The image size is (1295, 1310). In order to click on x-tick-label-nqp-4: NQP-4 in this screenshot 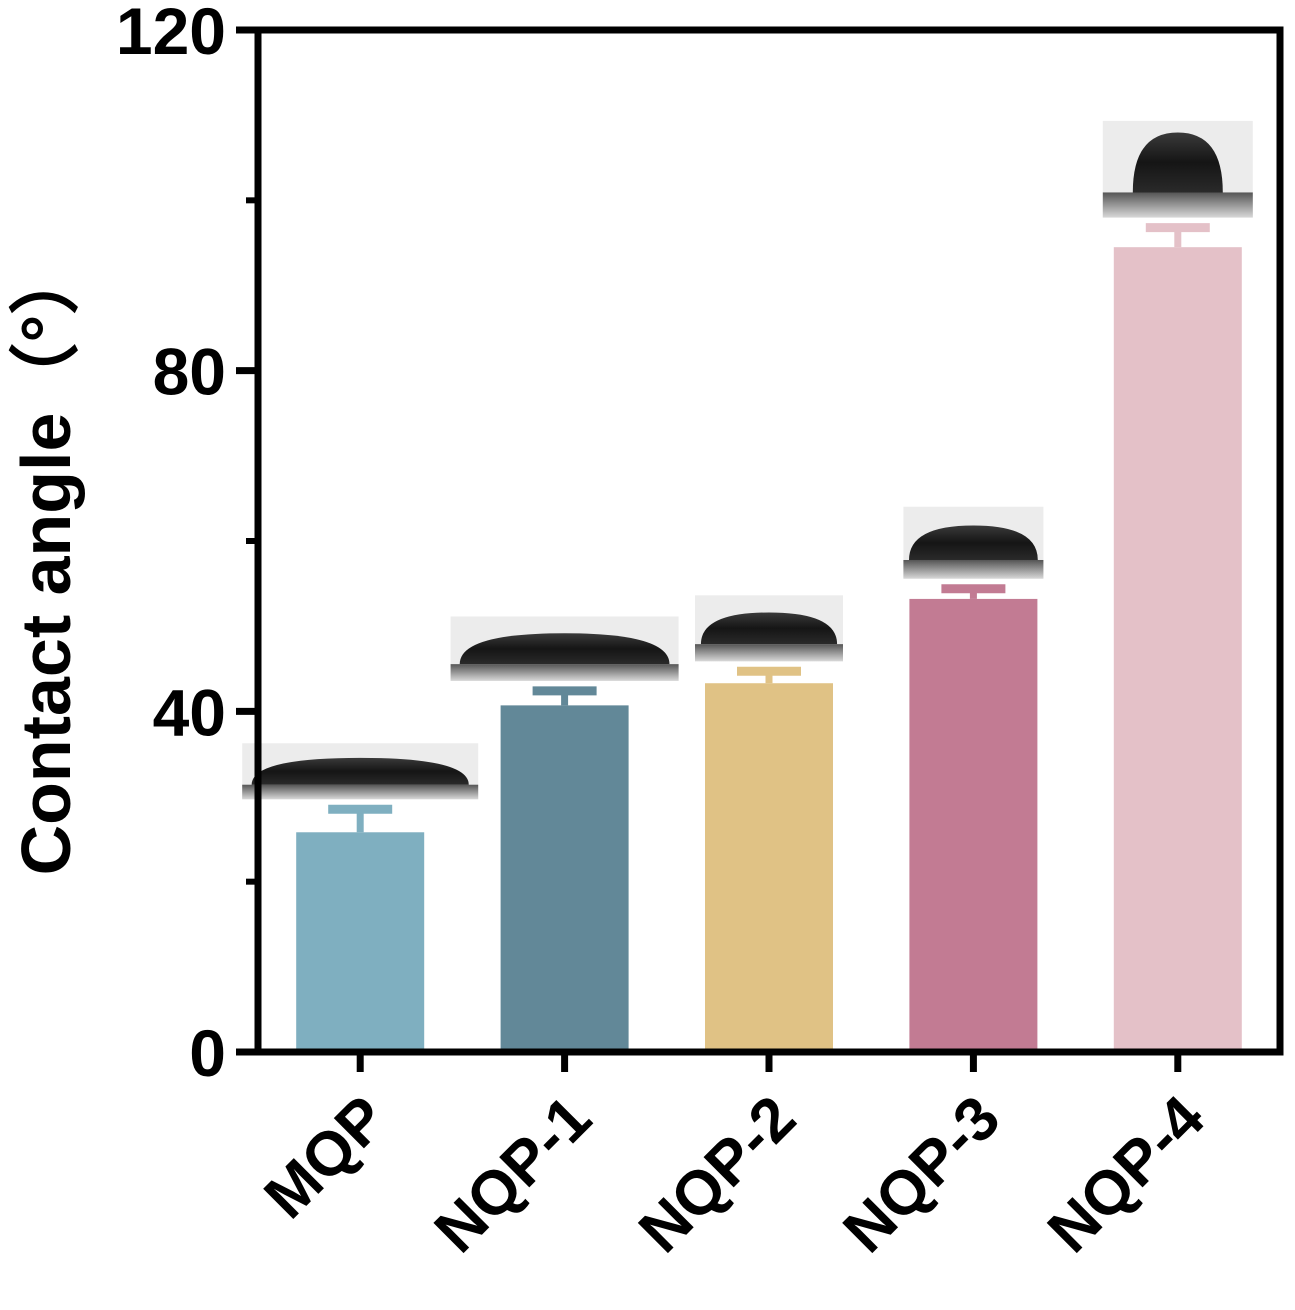, I will do `click(1126, 1174)`.